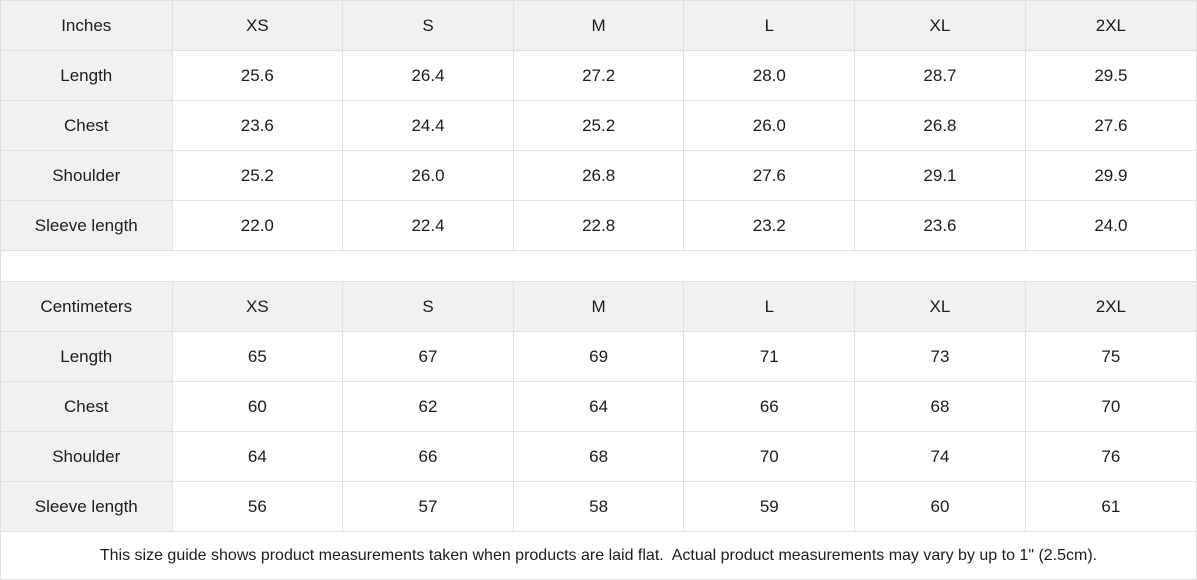  I want to click on measurement-cell: 71, so click(769, 356).